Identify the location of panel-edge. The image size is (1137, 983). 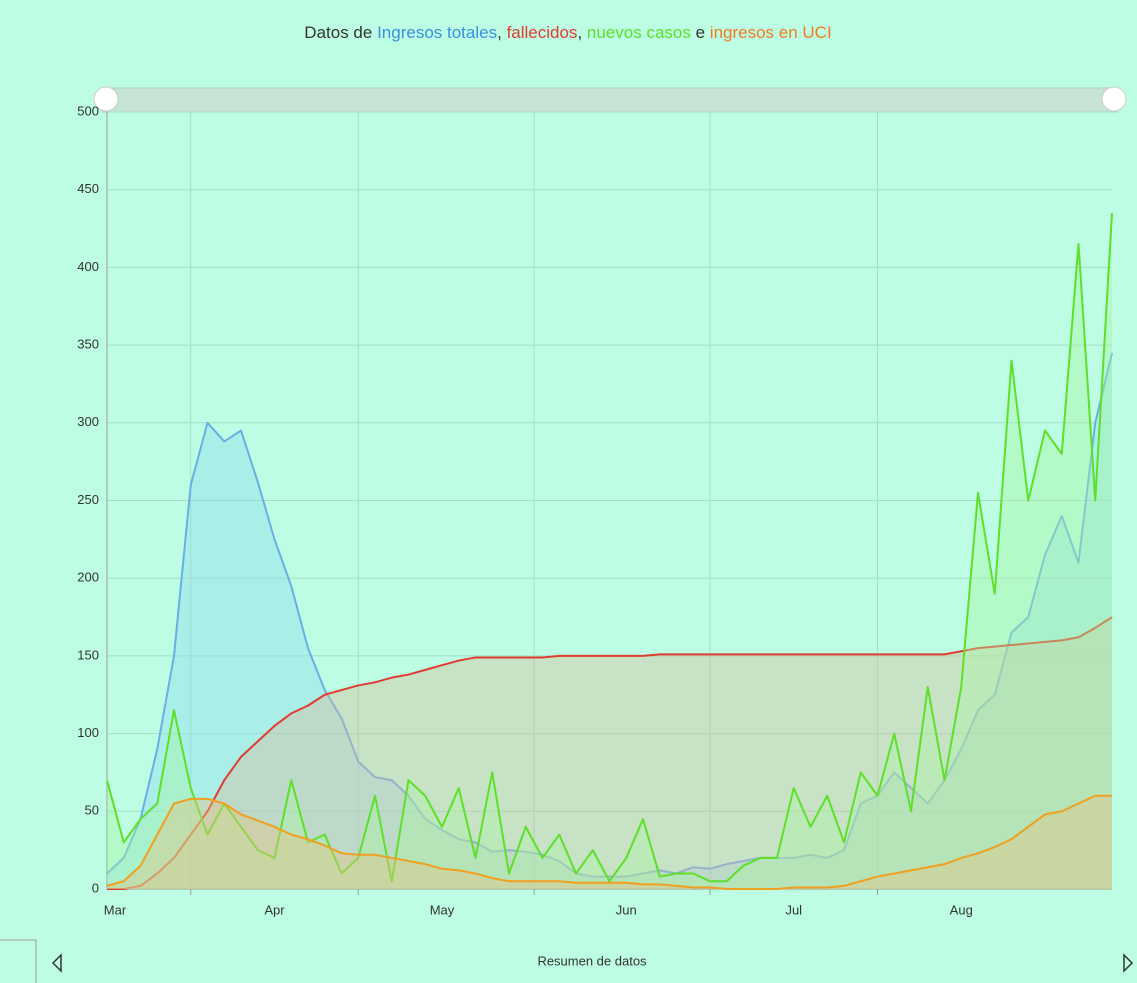
(18, 961).